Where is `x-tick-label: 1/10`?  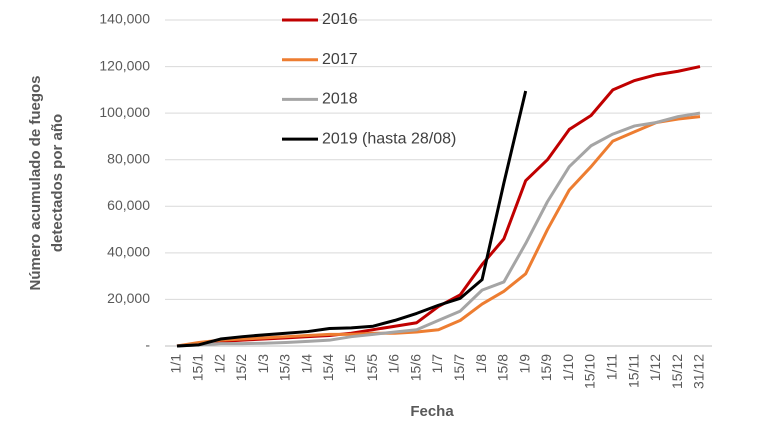
x-tick-label: 1/10 is located at coordinates (568, 367).